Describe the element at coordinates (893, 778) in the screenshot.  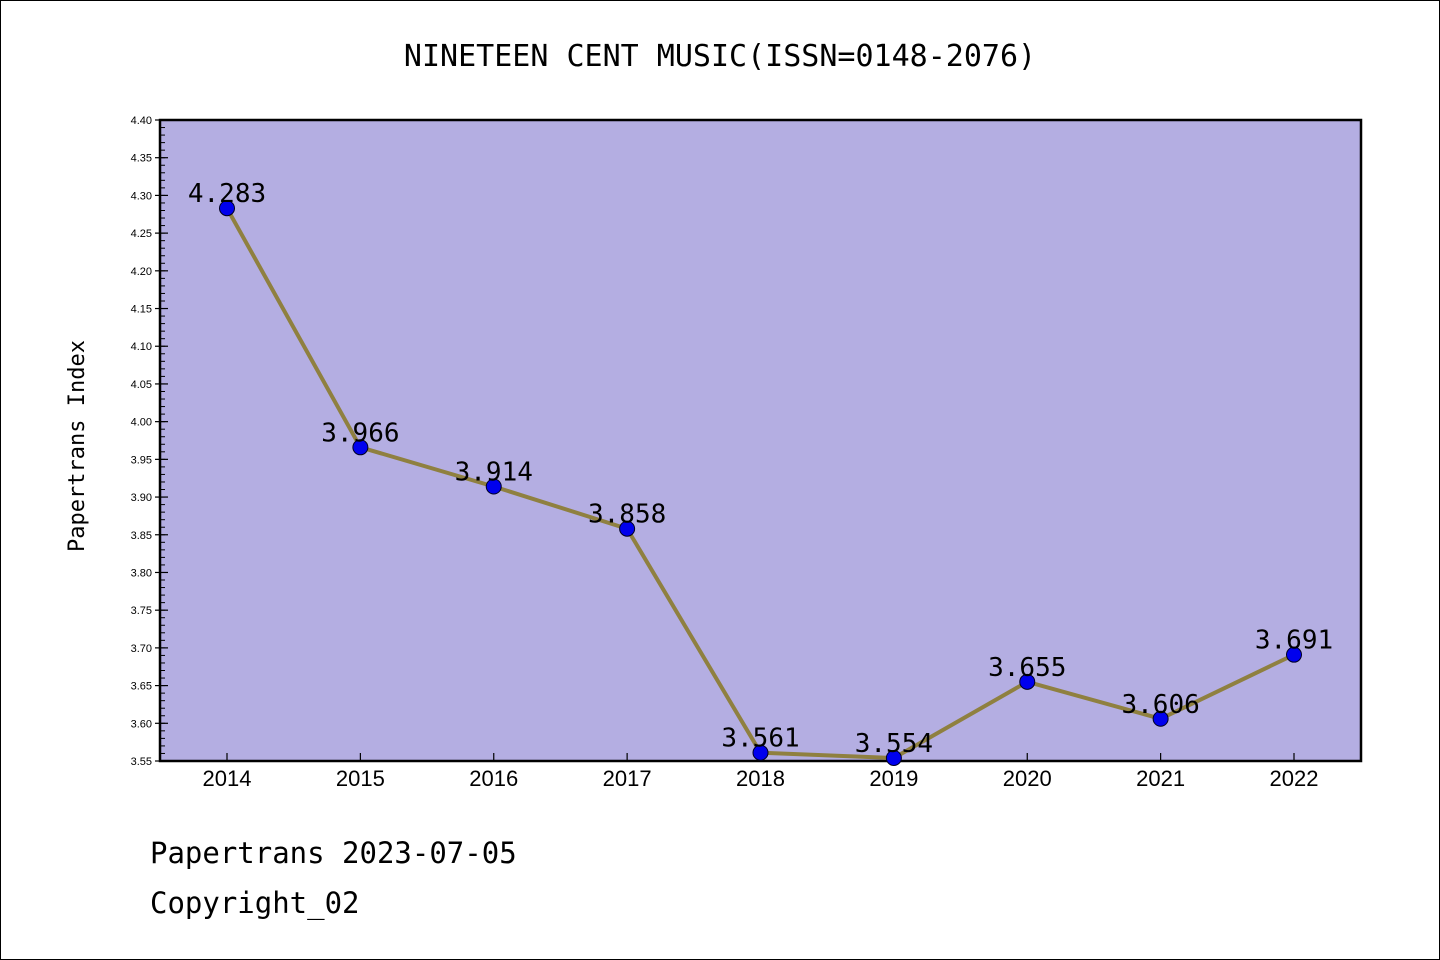
I see `x-tick-label: 2019` at that location.